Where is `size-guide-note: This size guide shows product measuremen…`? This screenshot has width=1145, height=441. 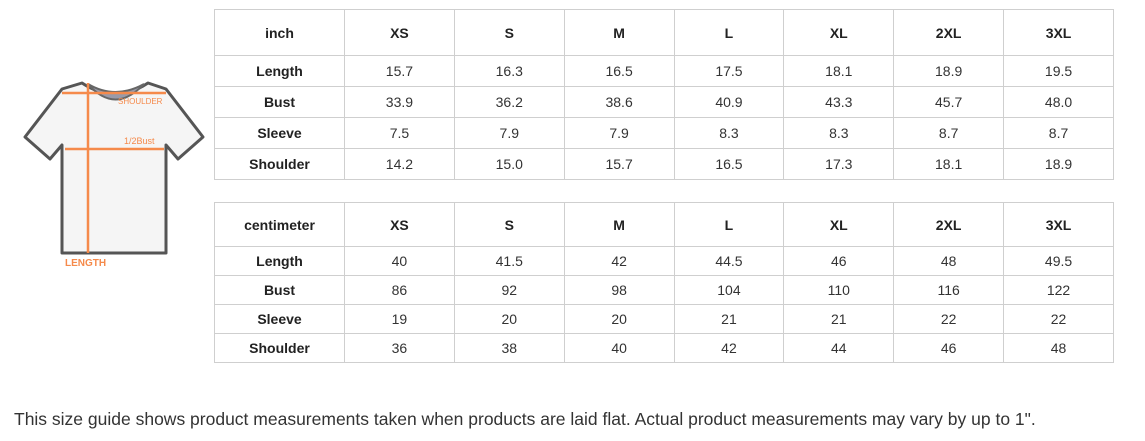 size-guide-note: This size guide shows product measuremen… is located at coordinates (525, 419).